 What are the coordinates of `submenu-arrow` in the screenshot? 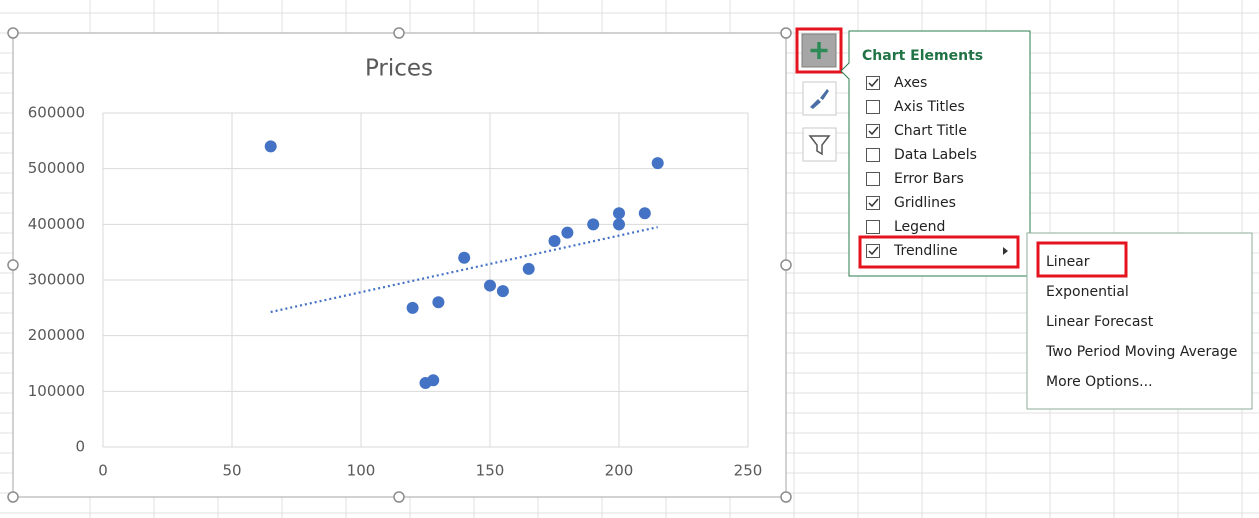 It's located at (1005, 251).